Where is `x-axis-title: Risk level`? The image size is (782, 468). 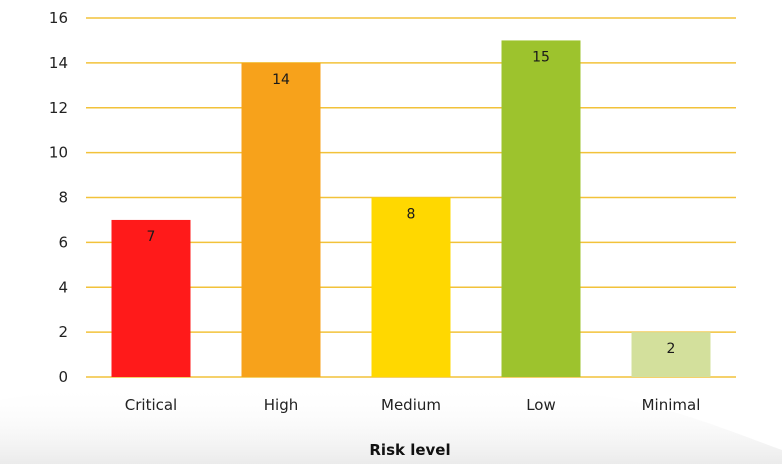
x-axis-title: Risk level is located at coordinates (409, 450).